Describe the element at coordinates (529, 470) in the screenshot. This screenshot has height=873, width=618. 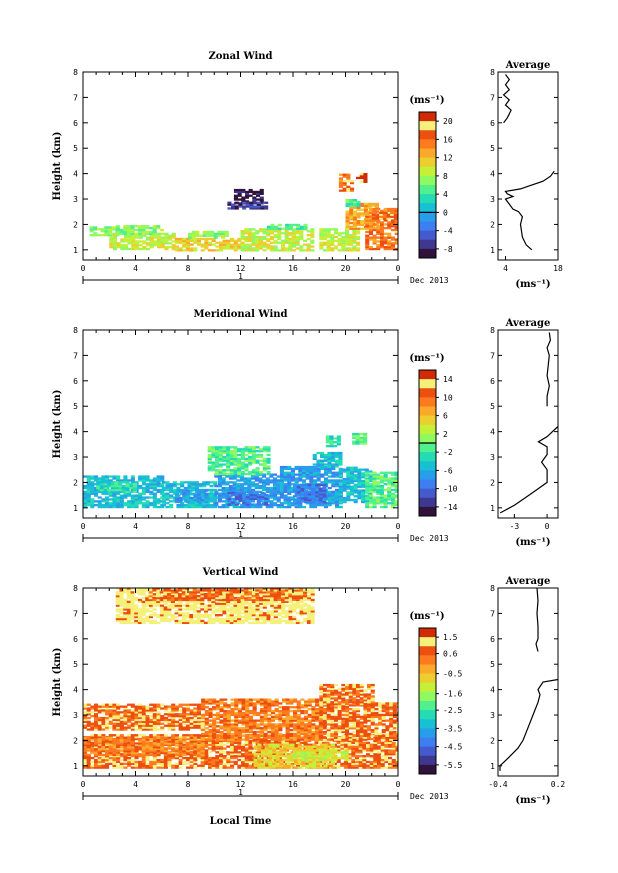
I see `profile-line-lower` at that location.